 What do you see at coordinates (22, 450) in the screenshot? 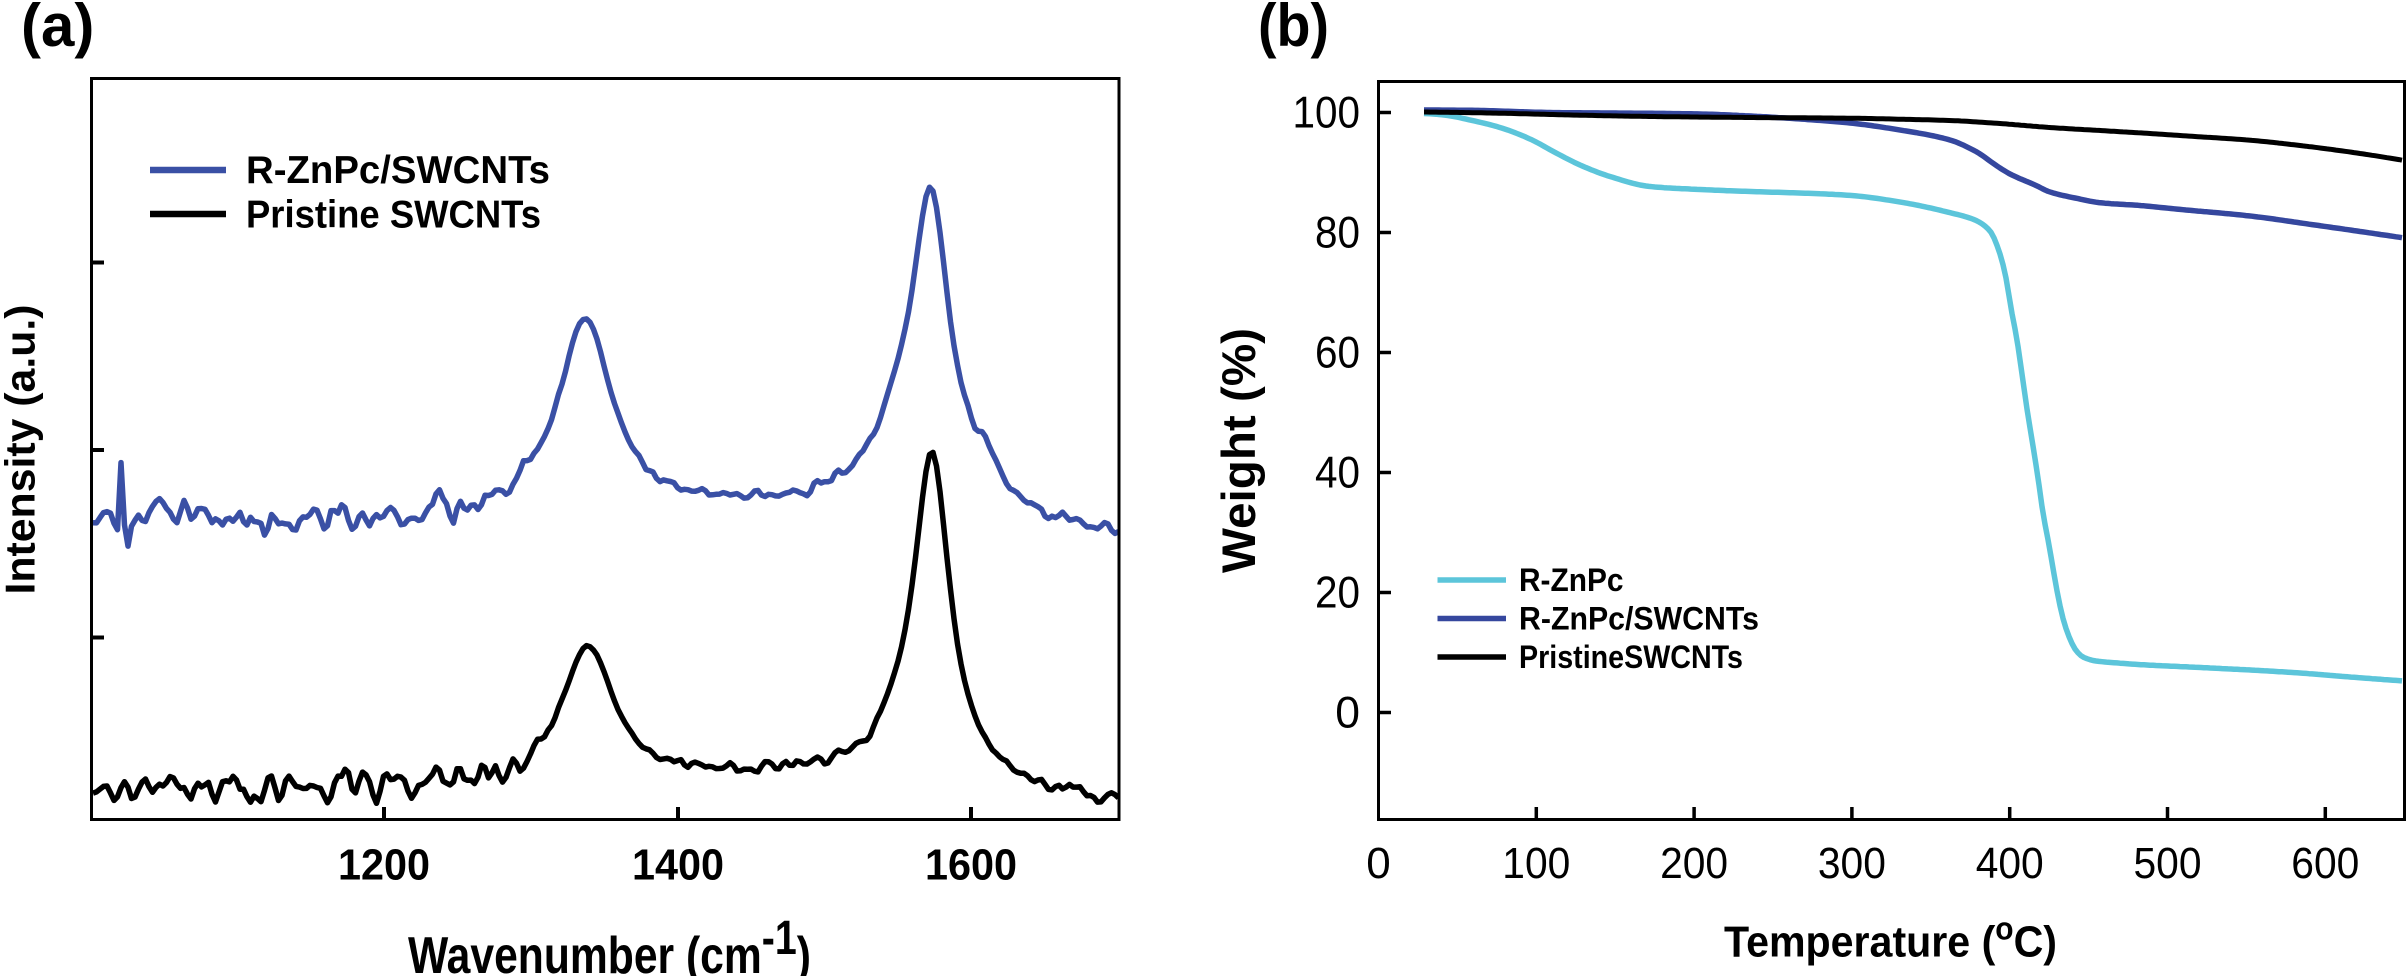
I see `svg-text: Intensity (a.u.)` at bounding box center [22, 450].